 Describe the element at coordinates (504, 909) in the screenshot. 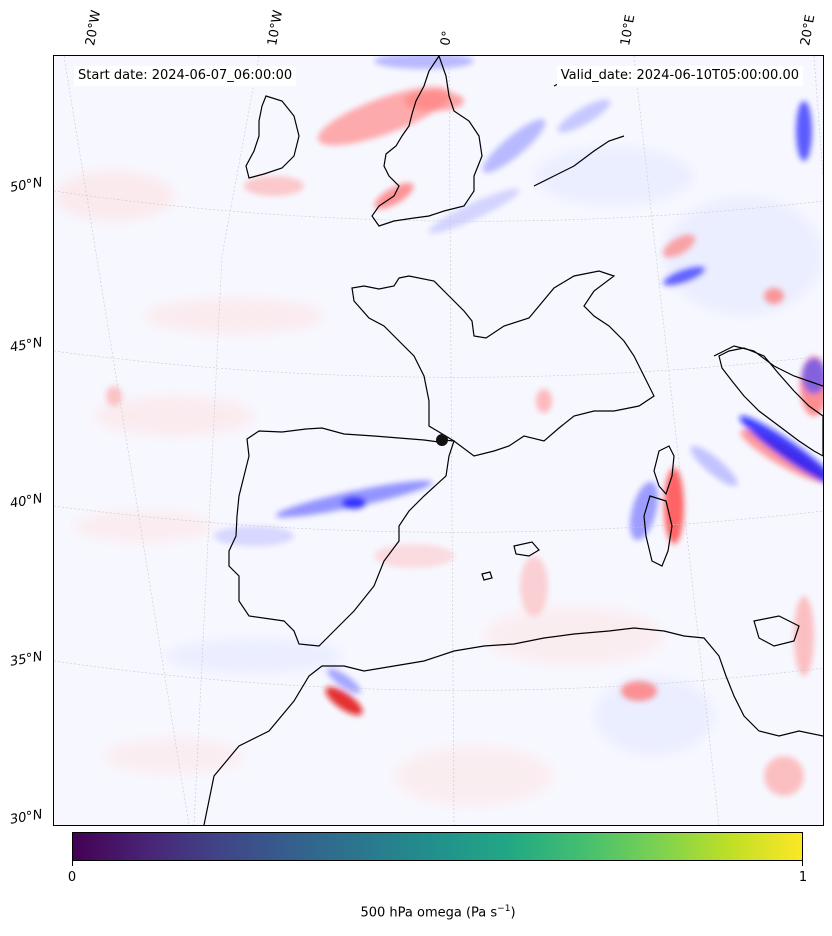

I see `colorbar-title-exp: −1` at that location.